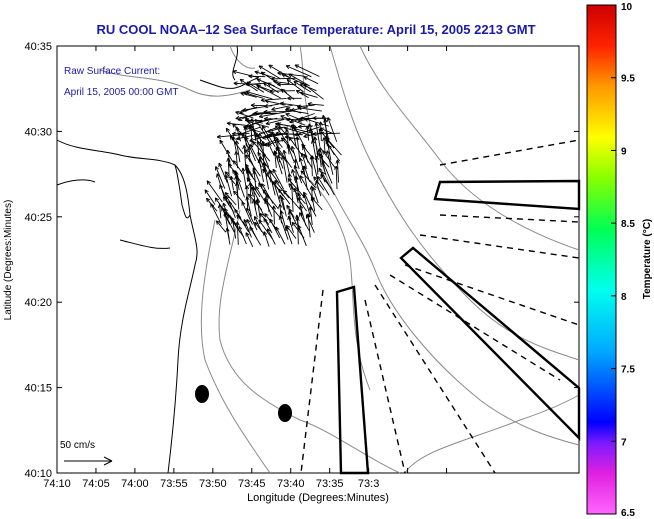  Describe the element at coordinates (368, 484) in the screenshot. I see `x-tick-label: 73:3` at that location.